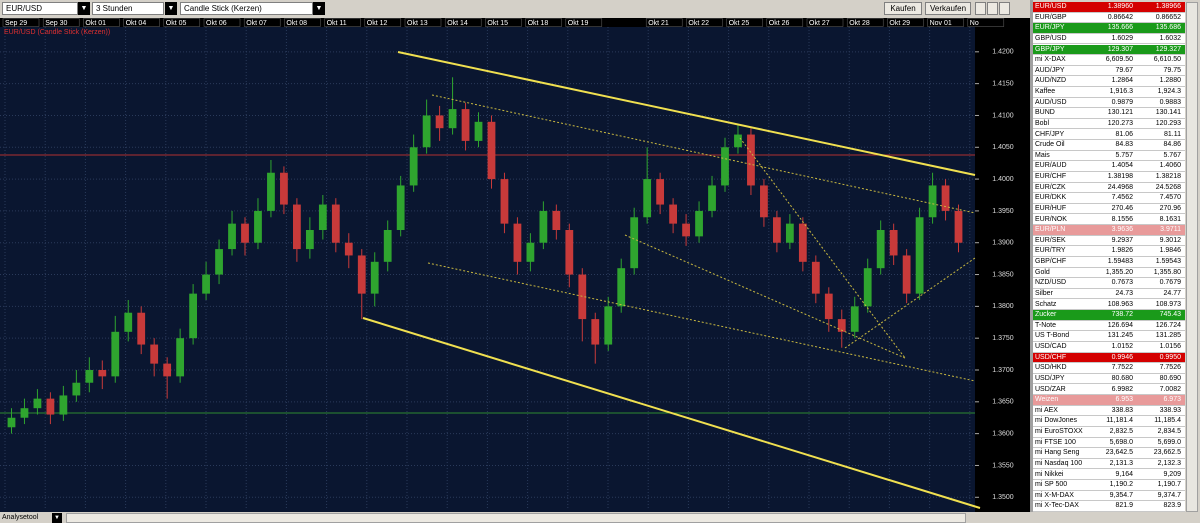  I want to click on trend-line, so click(822, 248).